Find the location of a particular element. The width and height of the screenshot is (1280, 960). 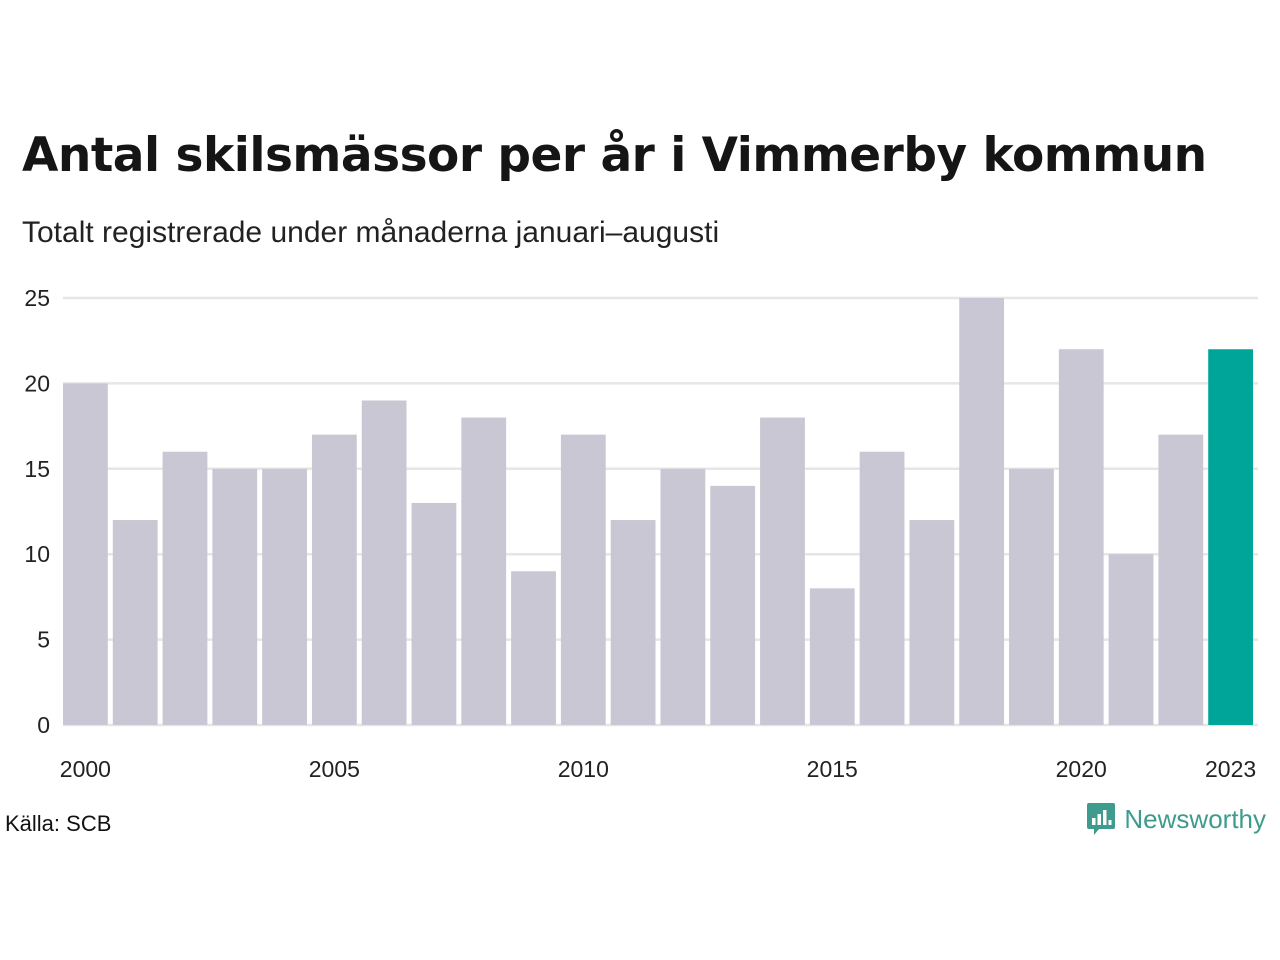

brand-logo: Newsworthy is located at coordinates (1176, 819).